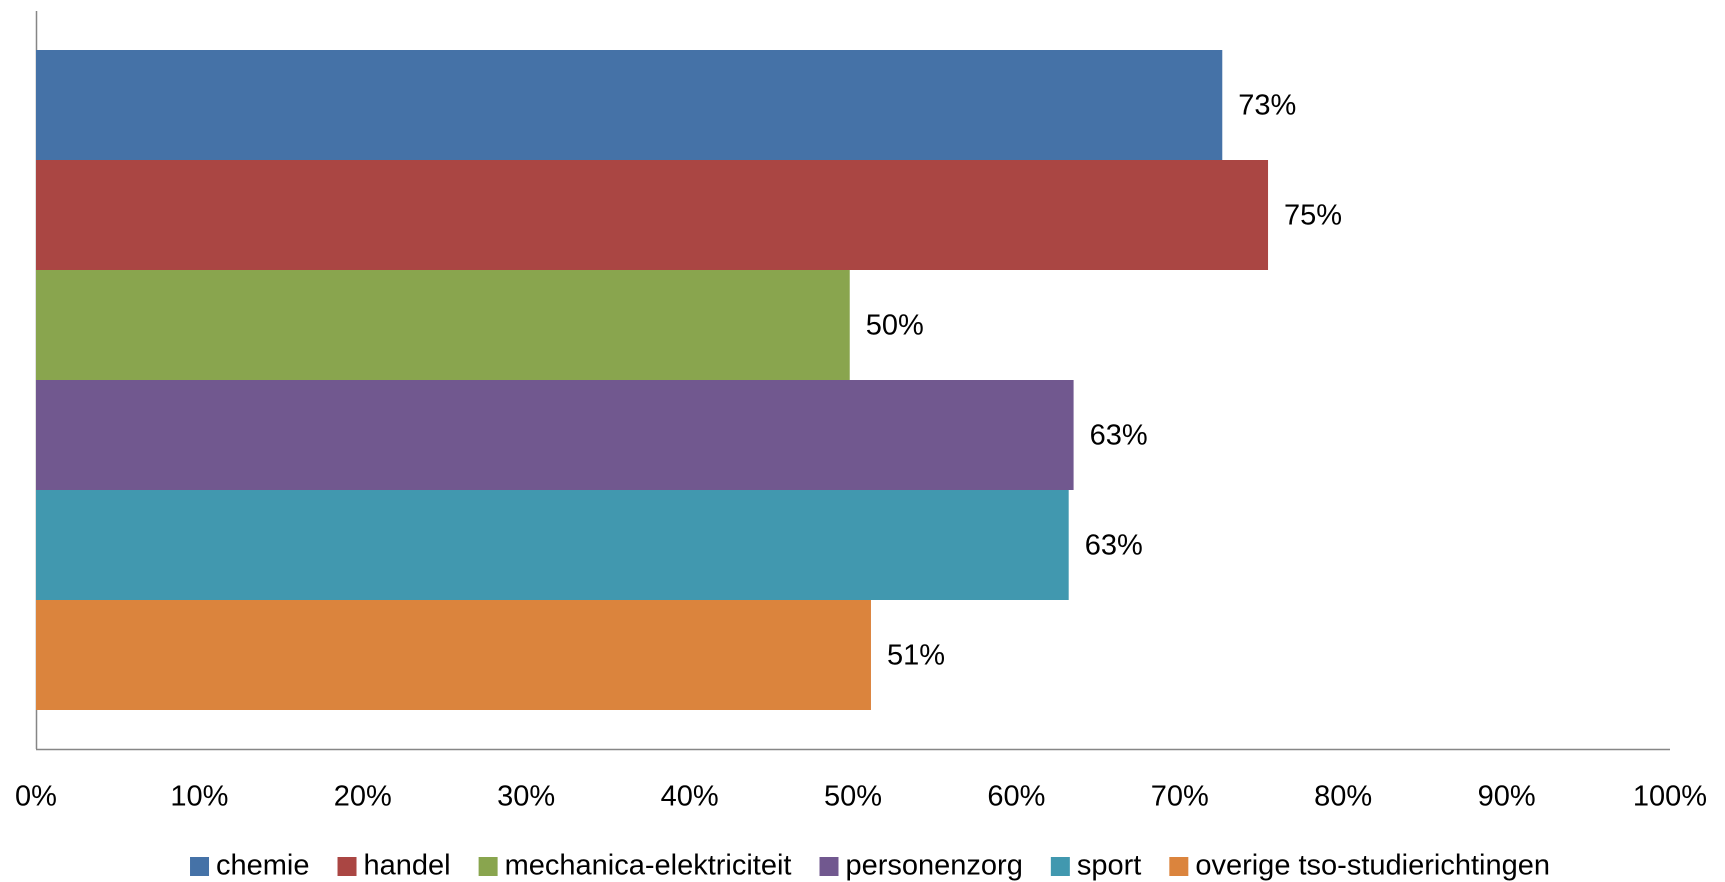 The width and height of the screenshot is (1725, 882). Describe the element at coordinates (648, 866) in the screenshot. I see `legend-label: mechanica-elektriciteit` at that location.